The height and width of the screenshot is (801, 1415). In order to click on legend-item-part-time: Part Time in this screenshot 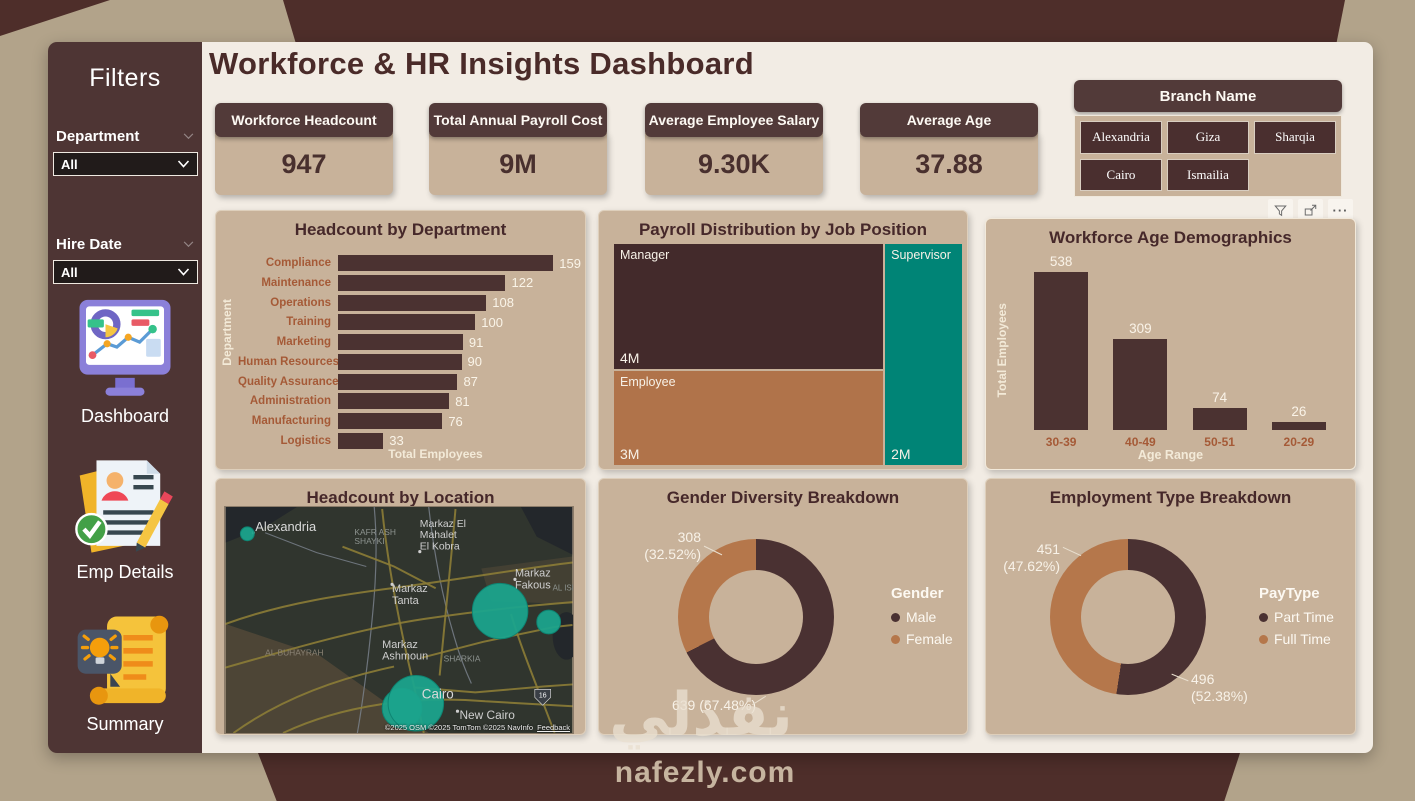, I will do `click(1296, 617)`.